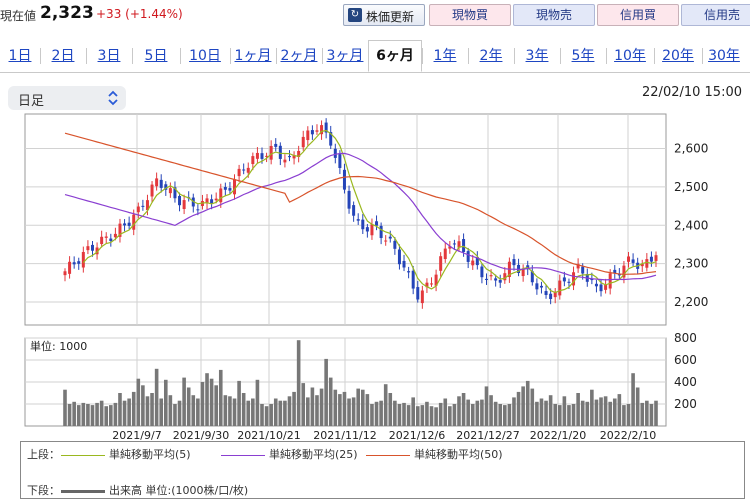  What do you see at coordinates (67, 98) in the screenshot?
I see `bar-type-select: 日足` at bounding box center [67, 98].